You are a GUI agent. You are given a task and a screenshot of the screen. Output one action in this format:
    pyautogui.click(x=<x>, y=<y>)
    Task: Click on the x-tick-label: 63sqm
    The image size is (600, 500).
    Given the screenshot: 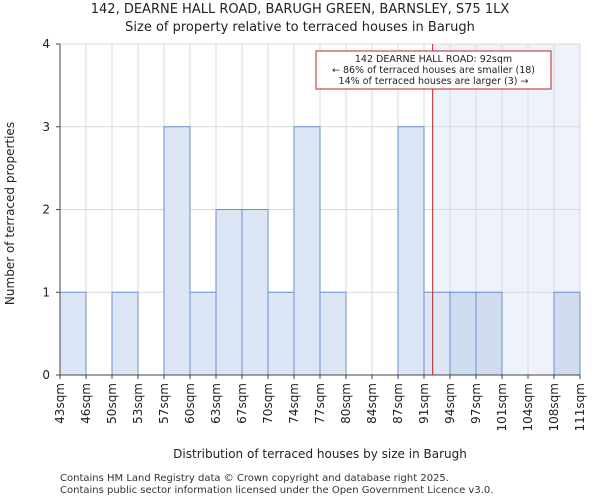 What is the action you would take?
    pyautogui.click(x=216, y=403)
    